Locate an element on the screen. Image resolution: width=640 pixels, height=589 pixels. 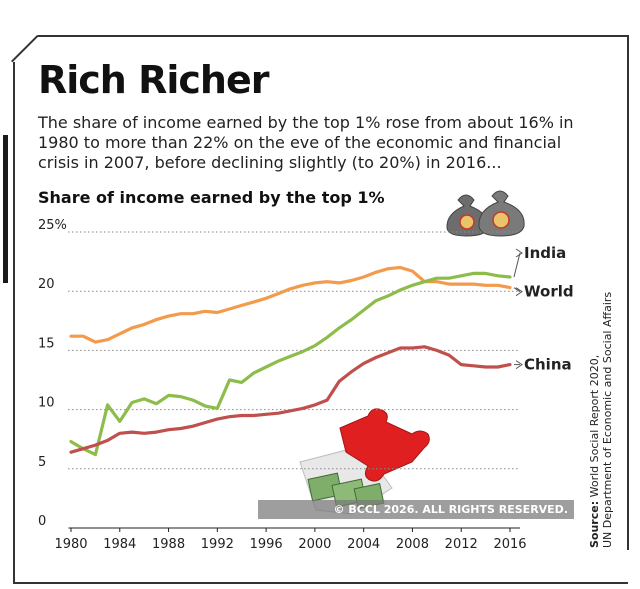
x-tick-label: 1992 is located at coordinates (217, 544).